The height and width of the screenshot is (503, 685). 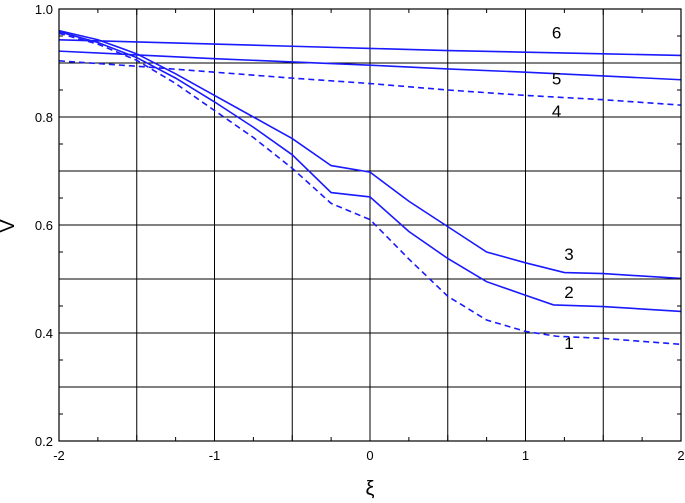 I want to click on x-tick-label: -2, so click(x=59, y=455).